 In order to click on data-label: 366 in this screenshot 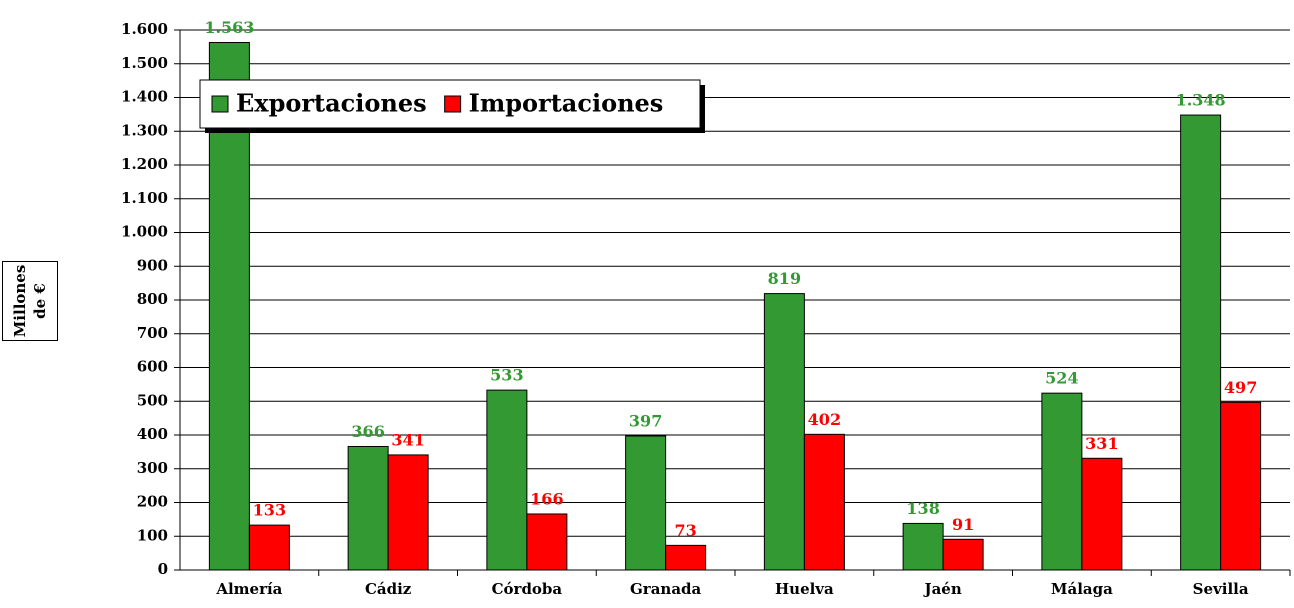, I will do `click(367, 431)`.